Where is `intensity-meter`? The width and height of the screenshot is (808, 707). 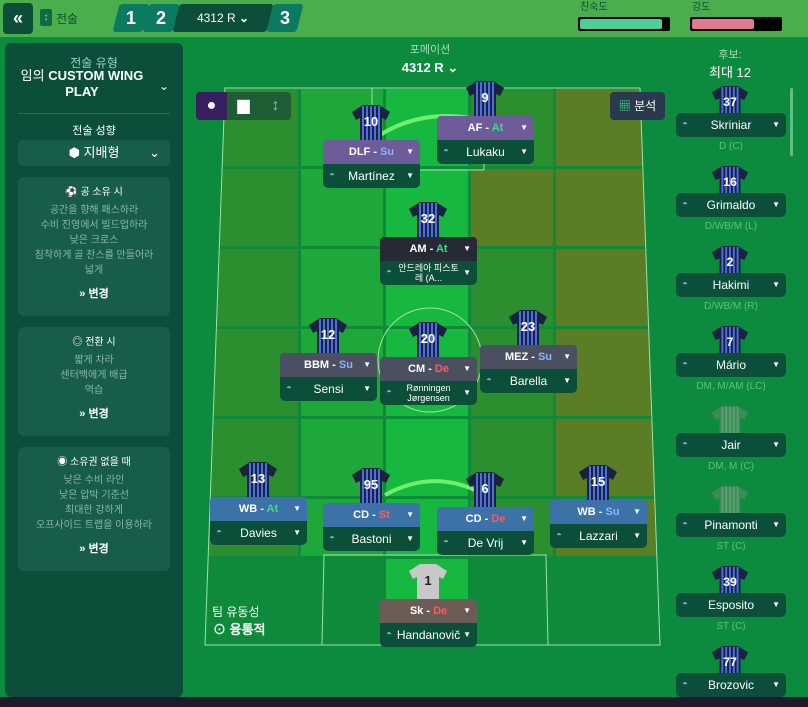 intensity-meter is located at coordinates (736, 24).